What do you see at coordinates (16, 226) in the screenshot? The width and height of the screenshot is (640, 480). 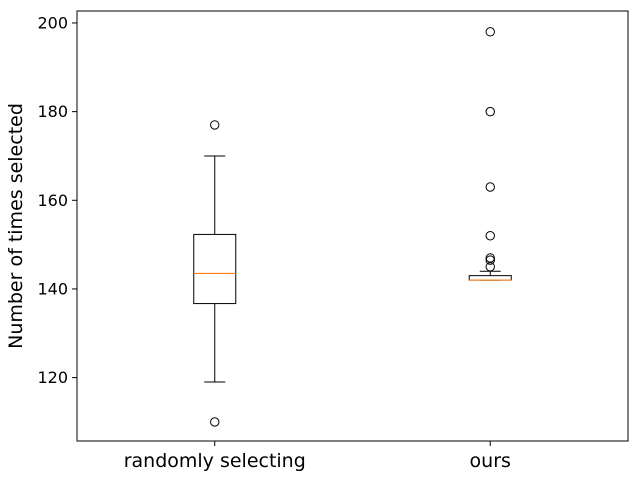 I see `y-axis-title: Number of times selected` at bounding box center [16, 226].